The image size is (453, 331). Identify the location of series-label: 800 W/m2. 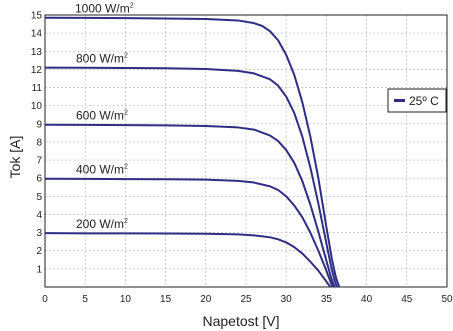
(102, 59).